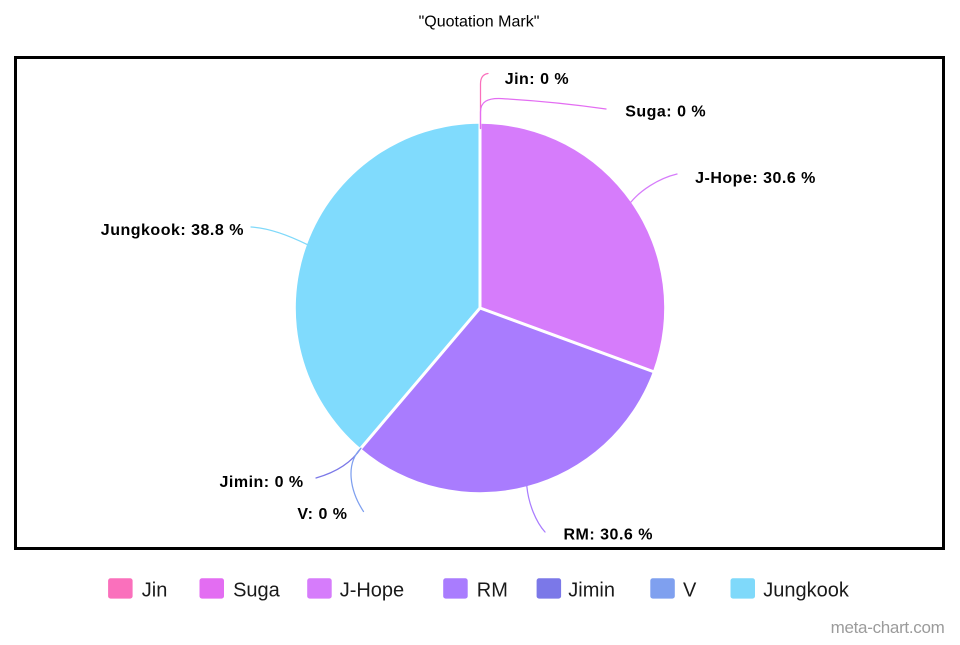 The image size is (960, 645). Describe the element at coordinates (257, 591) in the screenshot. I see `svg-text: Suga` at that location.